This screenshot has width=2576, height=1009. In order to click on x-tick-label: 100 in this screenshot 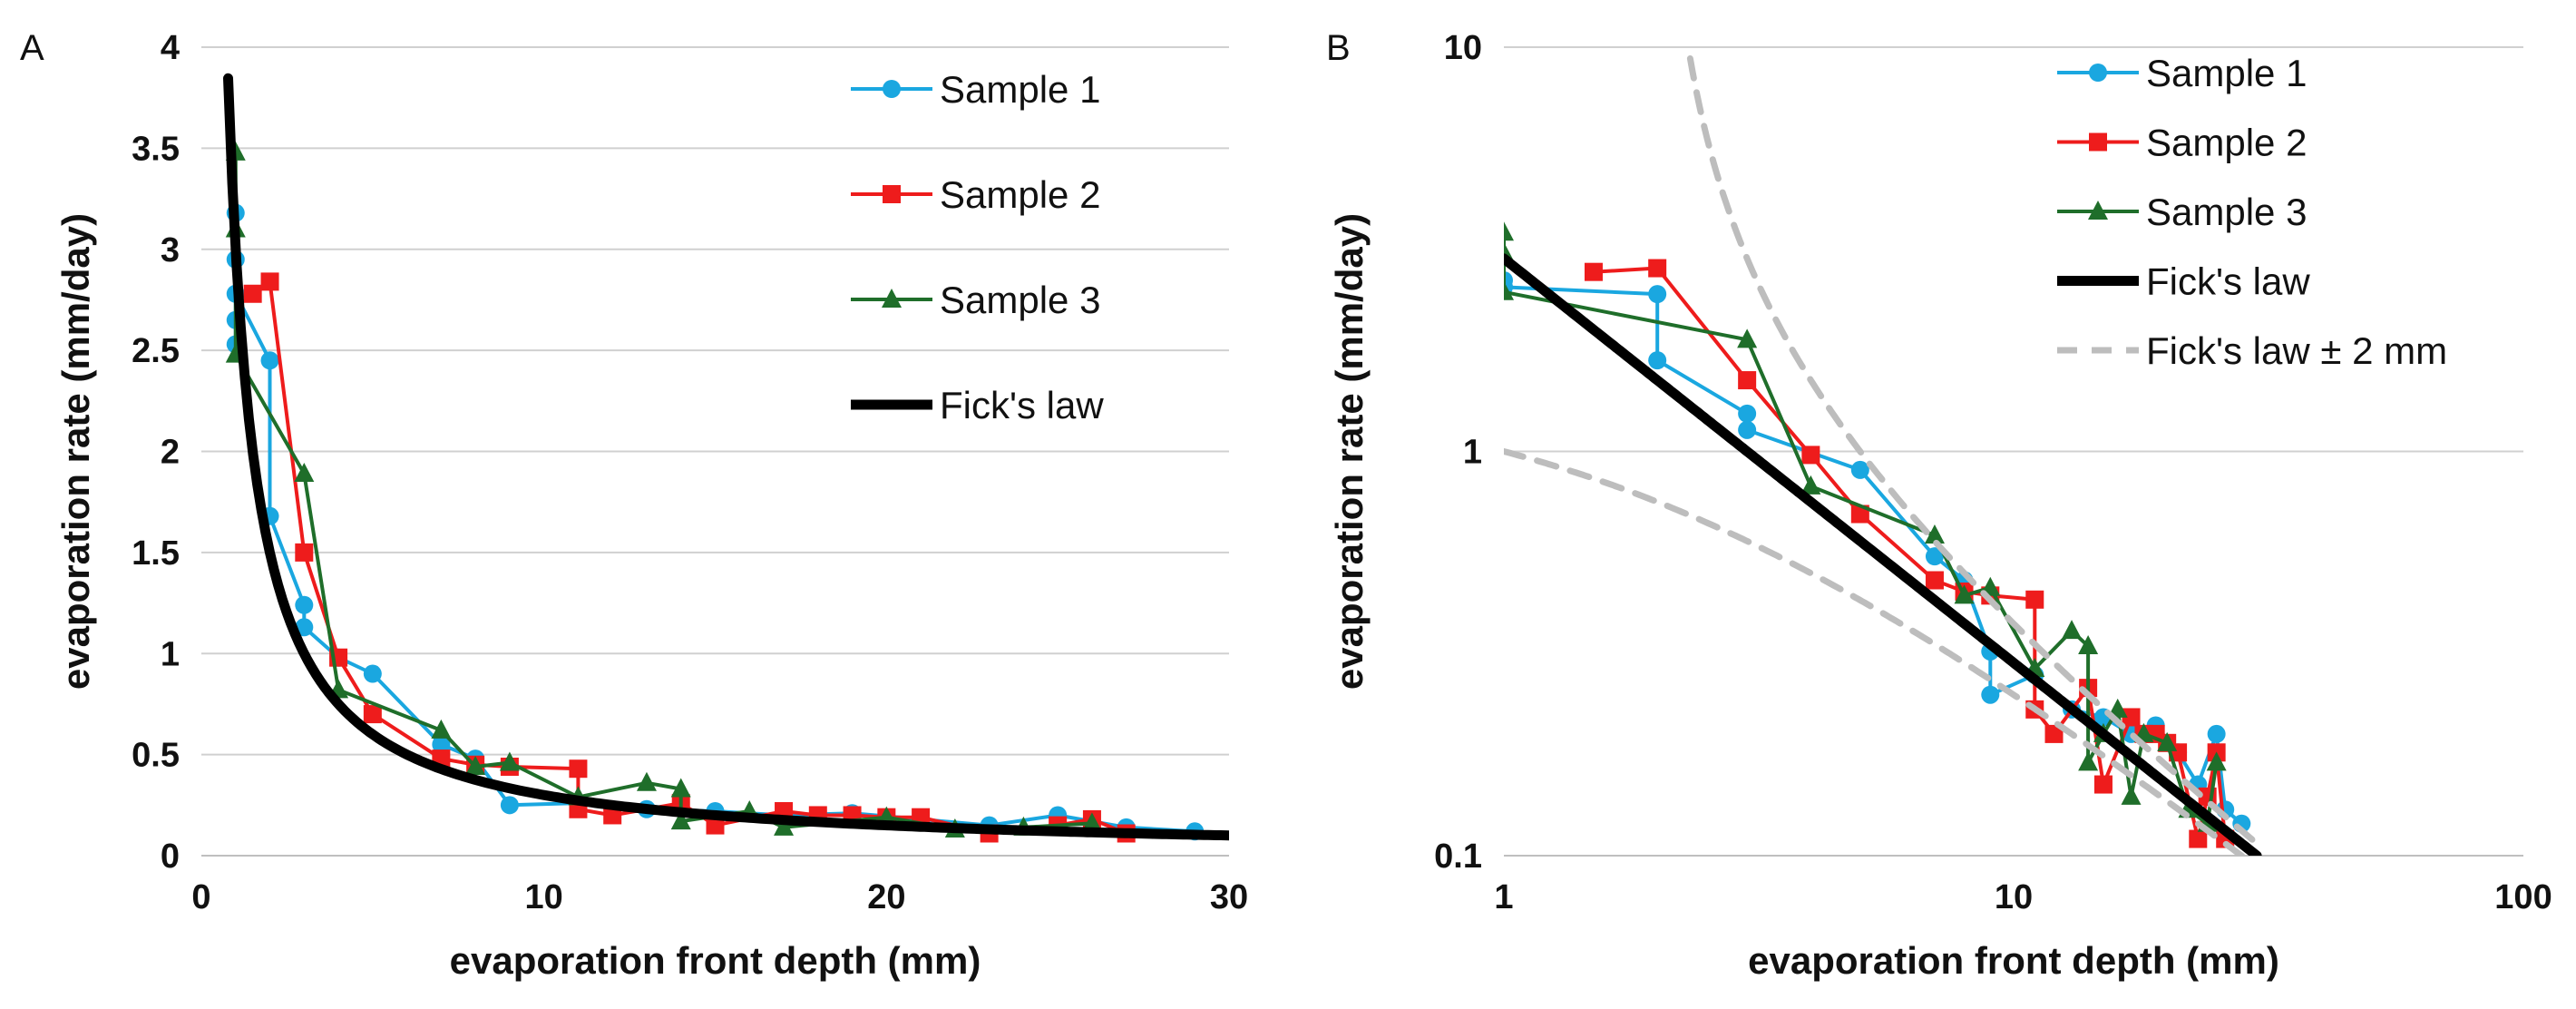, I will do `click(2523, 897)`.